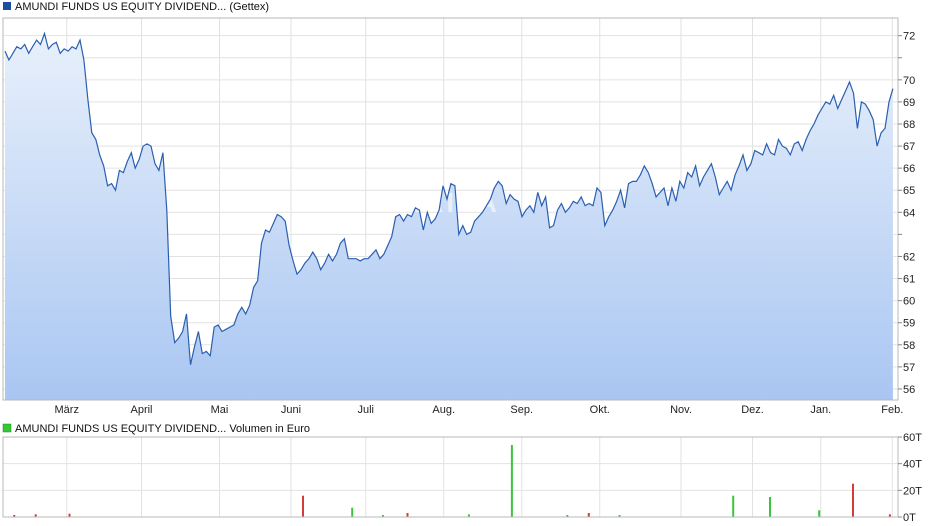 The image size is (940, 526). I want to click on volume-tick-label: 60T, so click(912, 438).